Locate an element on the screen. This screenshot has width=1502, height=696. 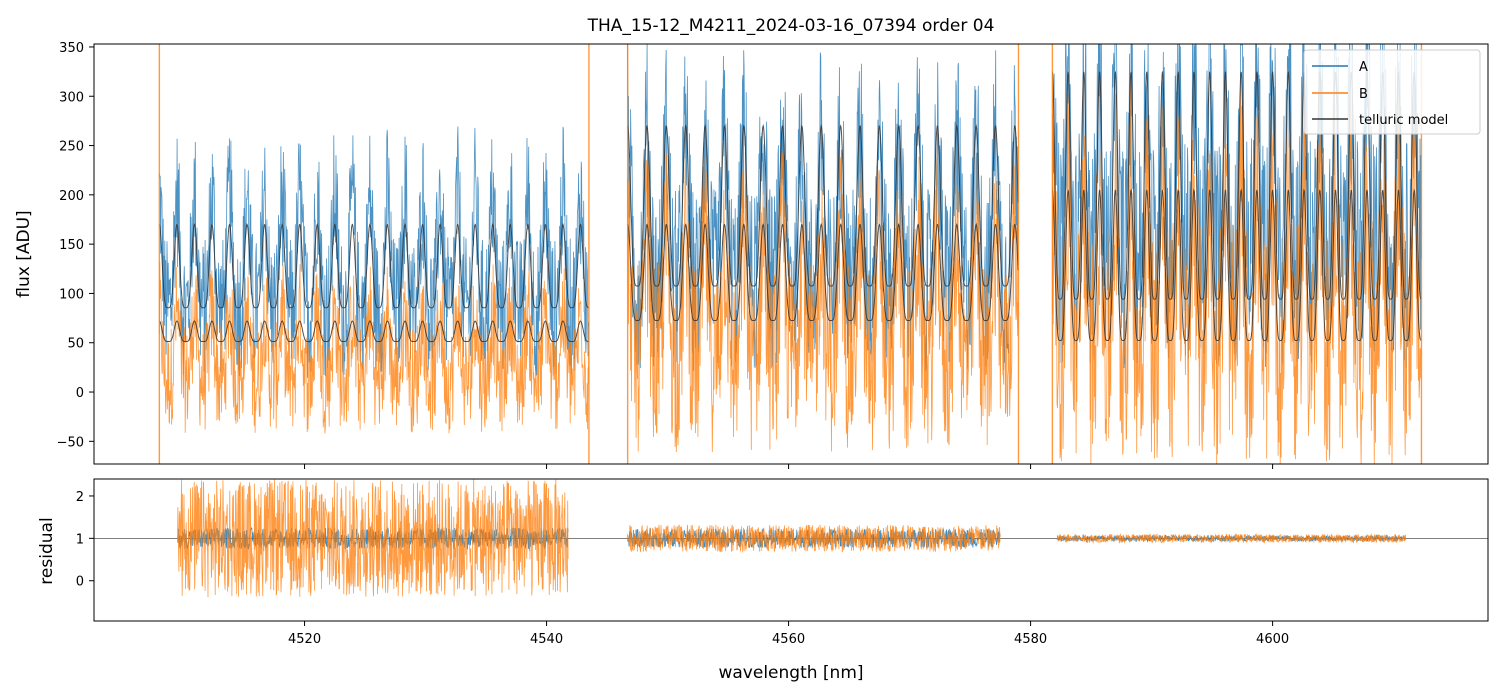
series-b-line is located at coordinates (374, 347).